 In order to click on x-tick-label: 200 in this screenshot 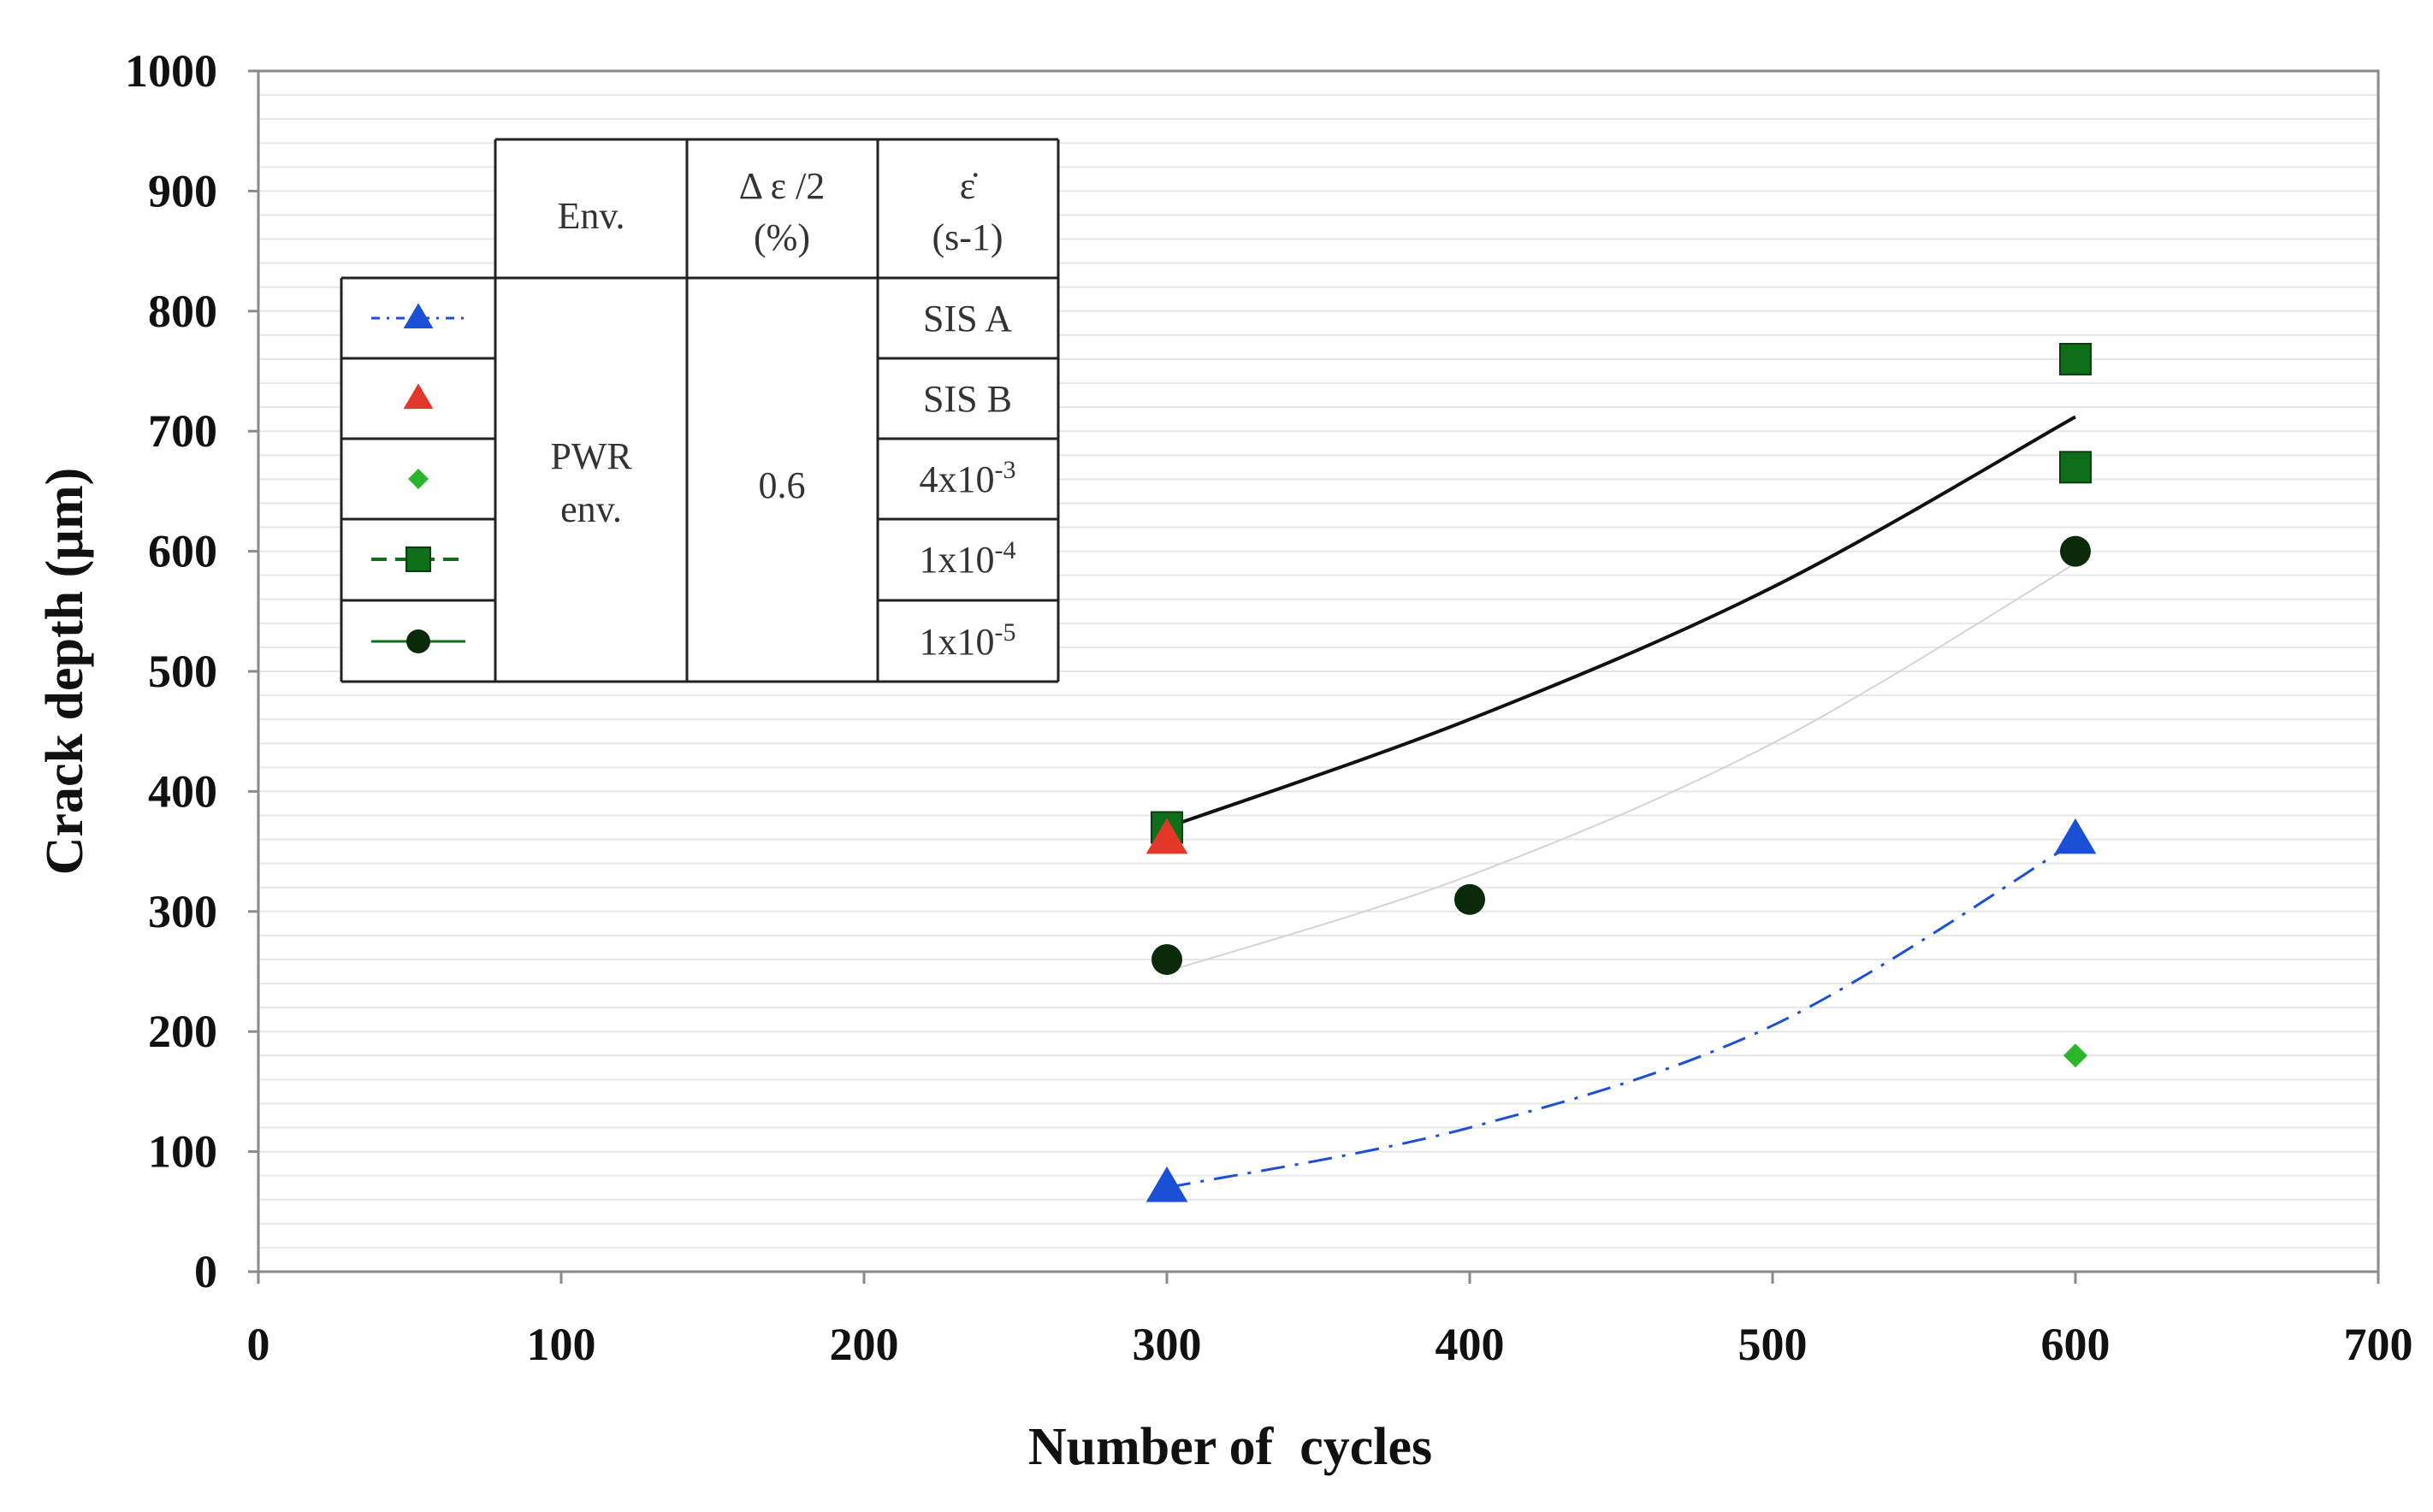, I will do `click(865, 1344)`.